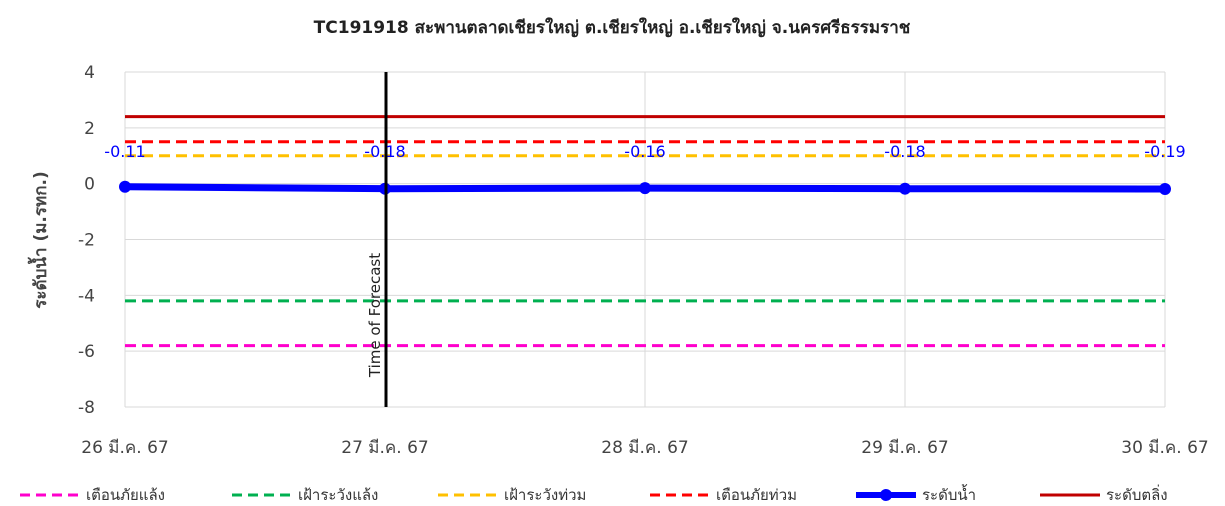  I want to click on data-label: -0.11, so click(124, 151).